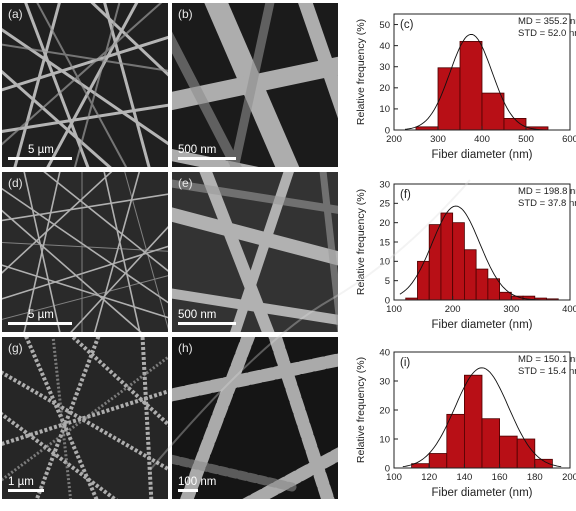 Image resolution: width=576 pixels, height=511 pixels. What do you see at coordinates (15, 14) in the screenshot?
I see `panel-letter-a: (a)` at bounding box center [15, 14].